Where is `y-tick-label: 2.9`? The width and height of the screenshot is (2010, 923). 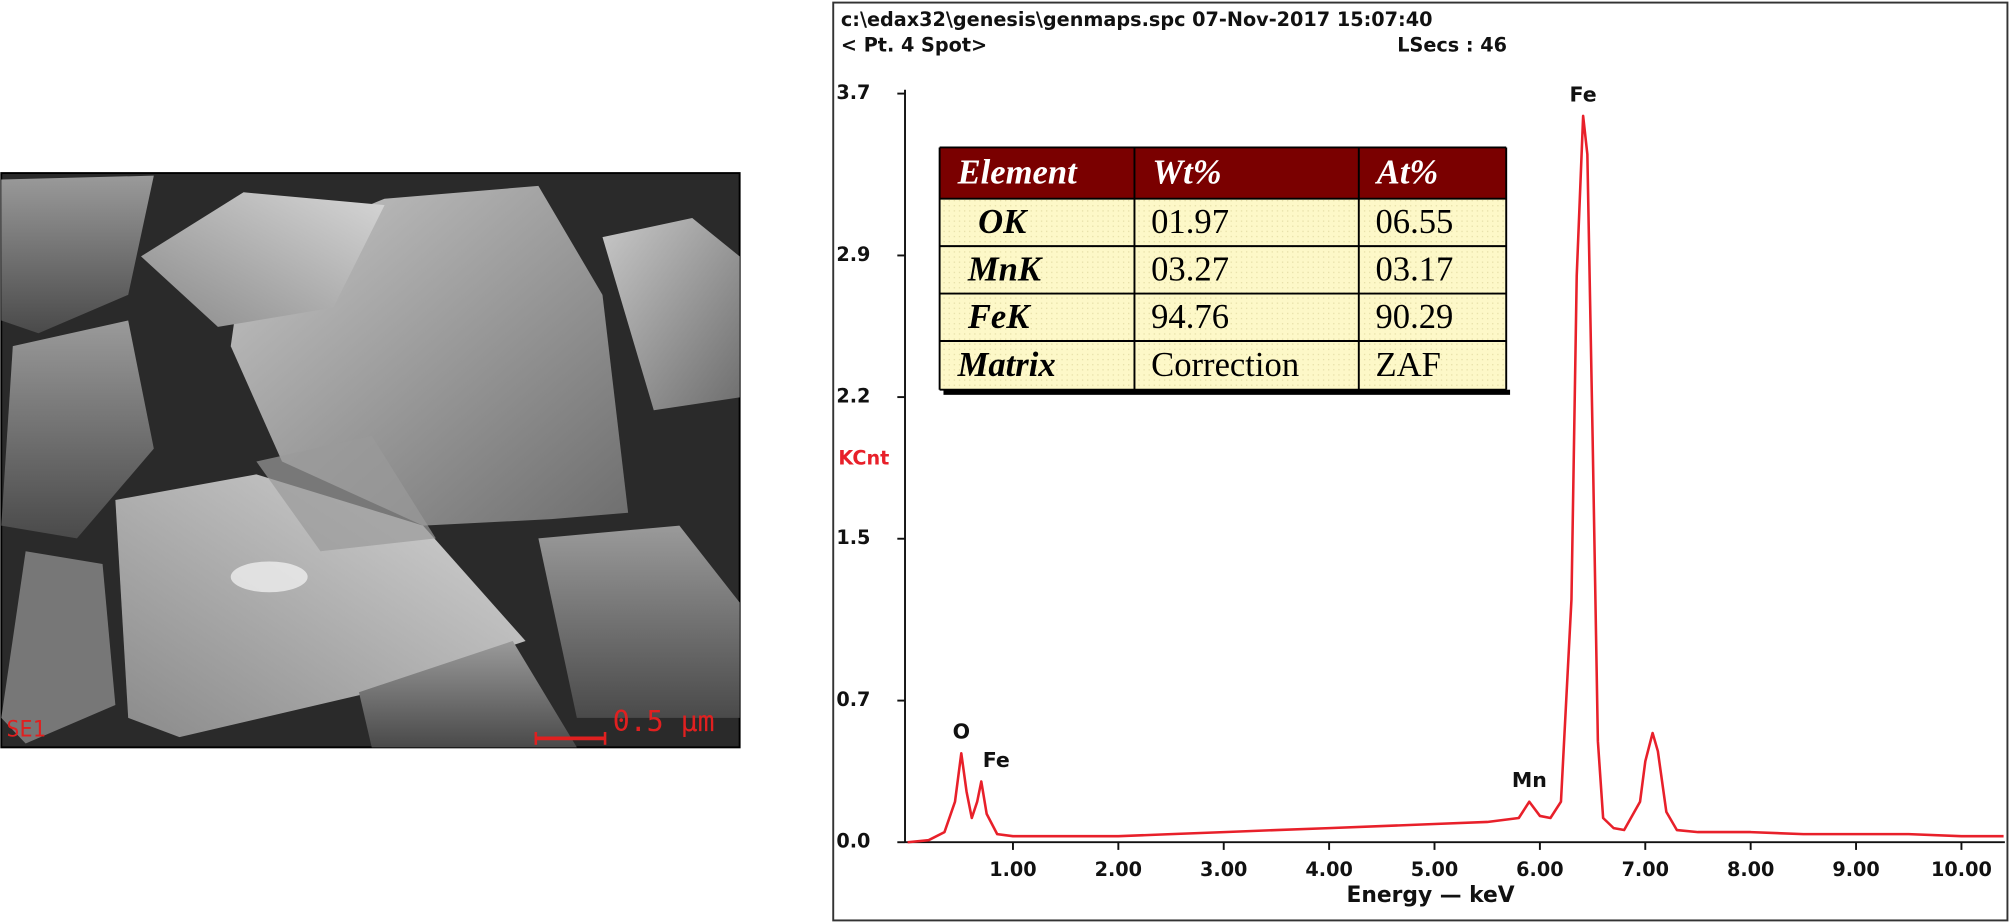 y-tick-label: 2.9 is located at coordinates (853, 254).